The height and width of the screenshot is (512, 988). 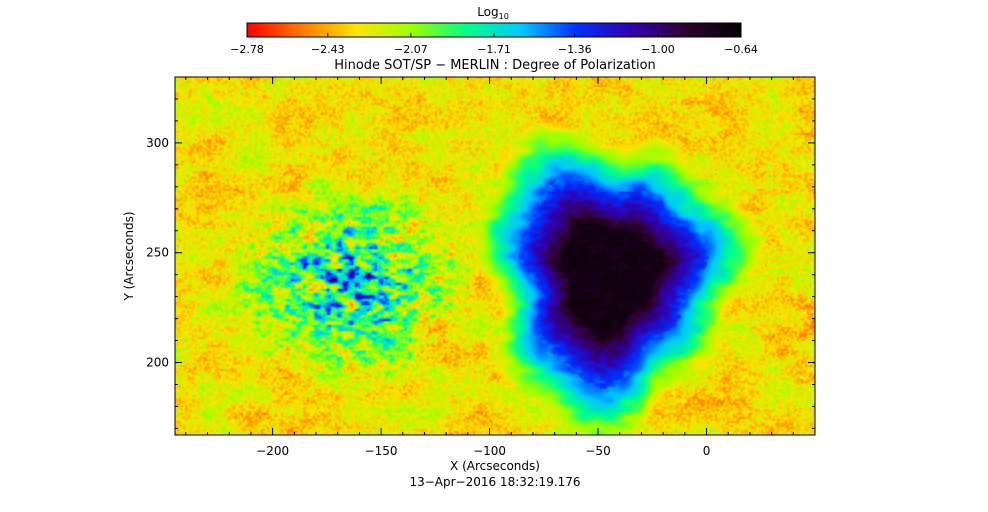 I want to click on y-axis-label: Y (Arcseconds), so click(x=129, y=256).